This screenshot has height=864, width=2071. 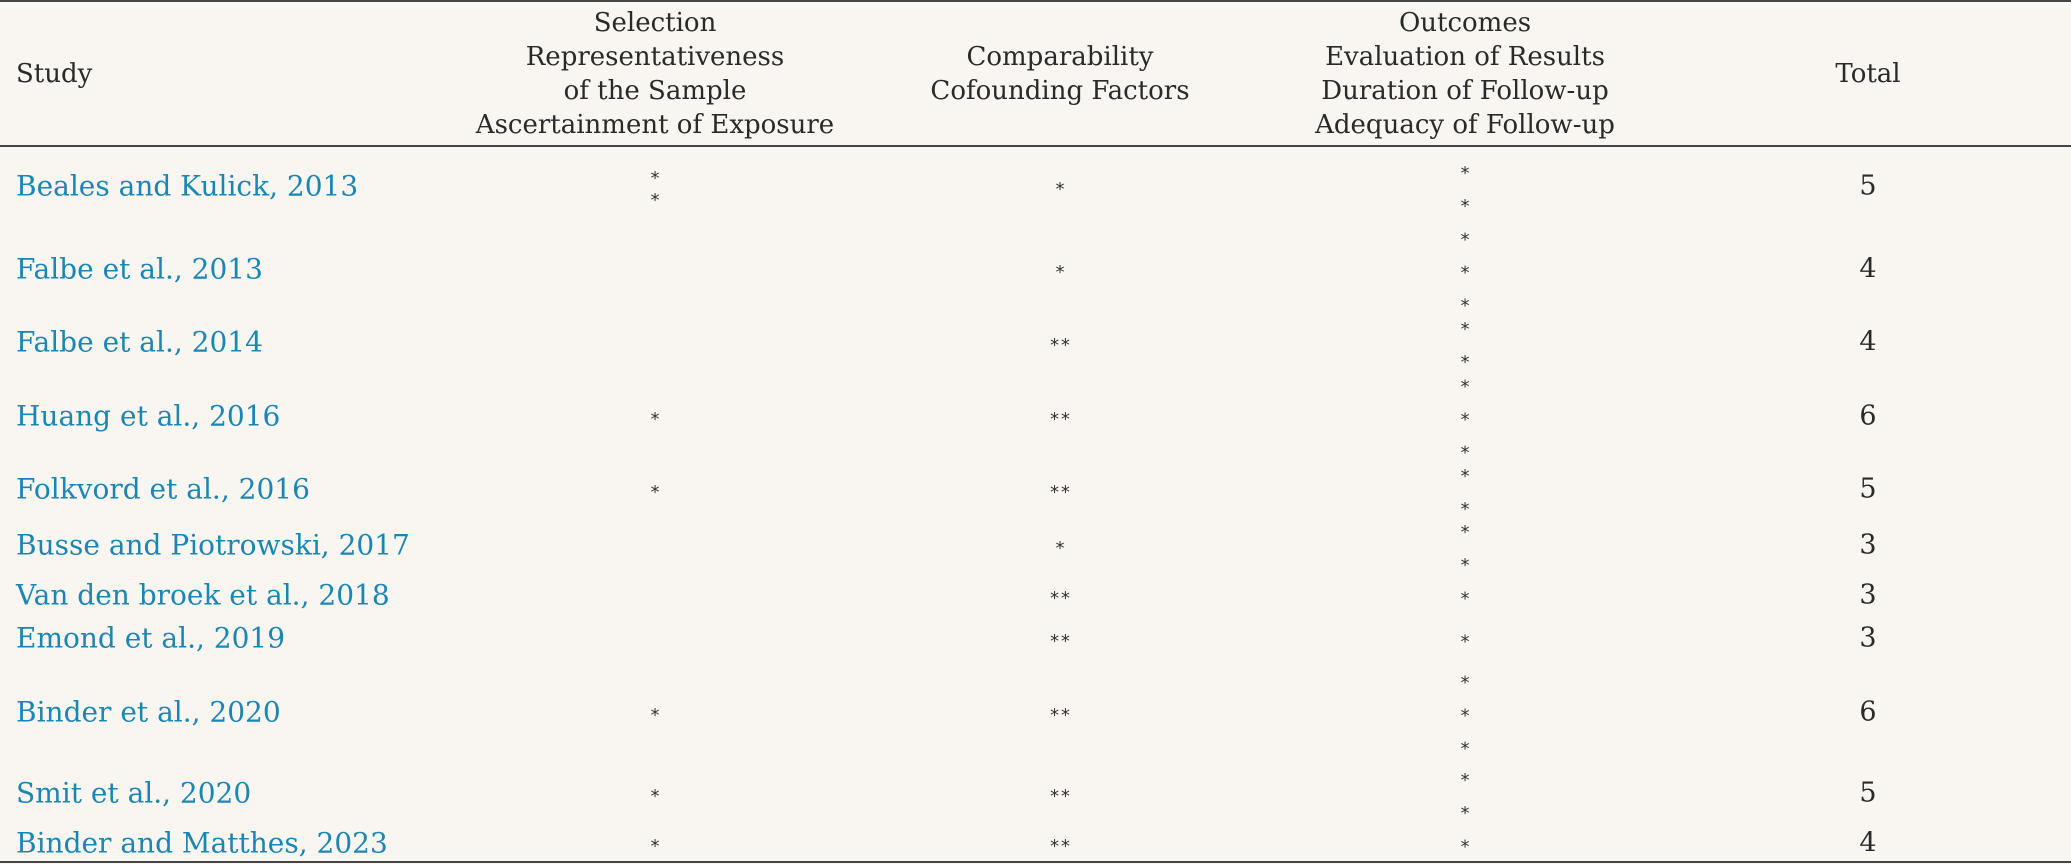 What do you see at coordinates (139, 342) in the screenshot?
I see `study-link: Falbe et al., 2014` at bounding box center [139, 342].